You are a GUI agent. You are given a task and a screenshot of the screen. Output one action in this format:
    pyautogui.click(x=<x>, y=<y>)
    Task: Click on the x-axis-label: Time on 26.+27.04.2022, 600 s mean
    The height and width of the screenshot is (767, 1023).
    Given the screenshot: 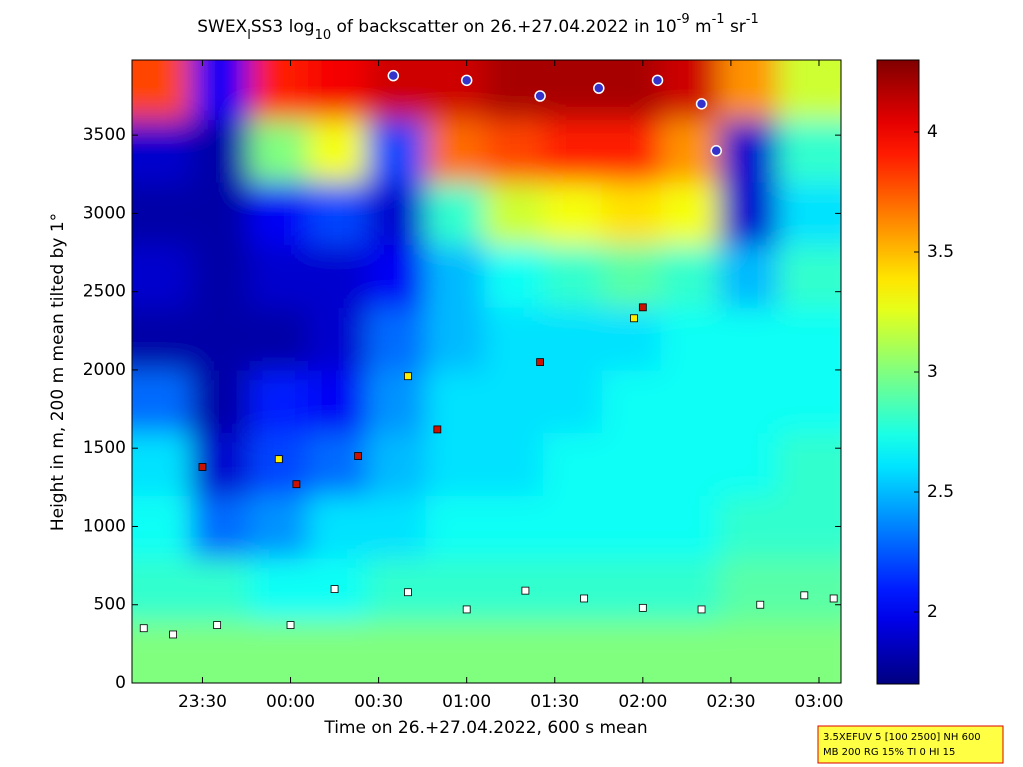 What is the action you would take?
    pyautogui.click(x=485, y=728)
    